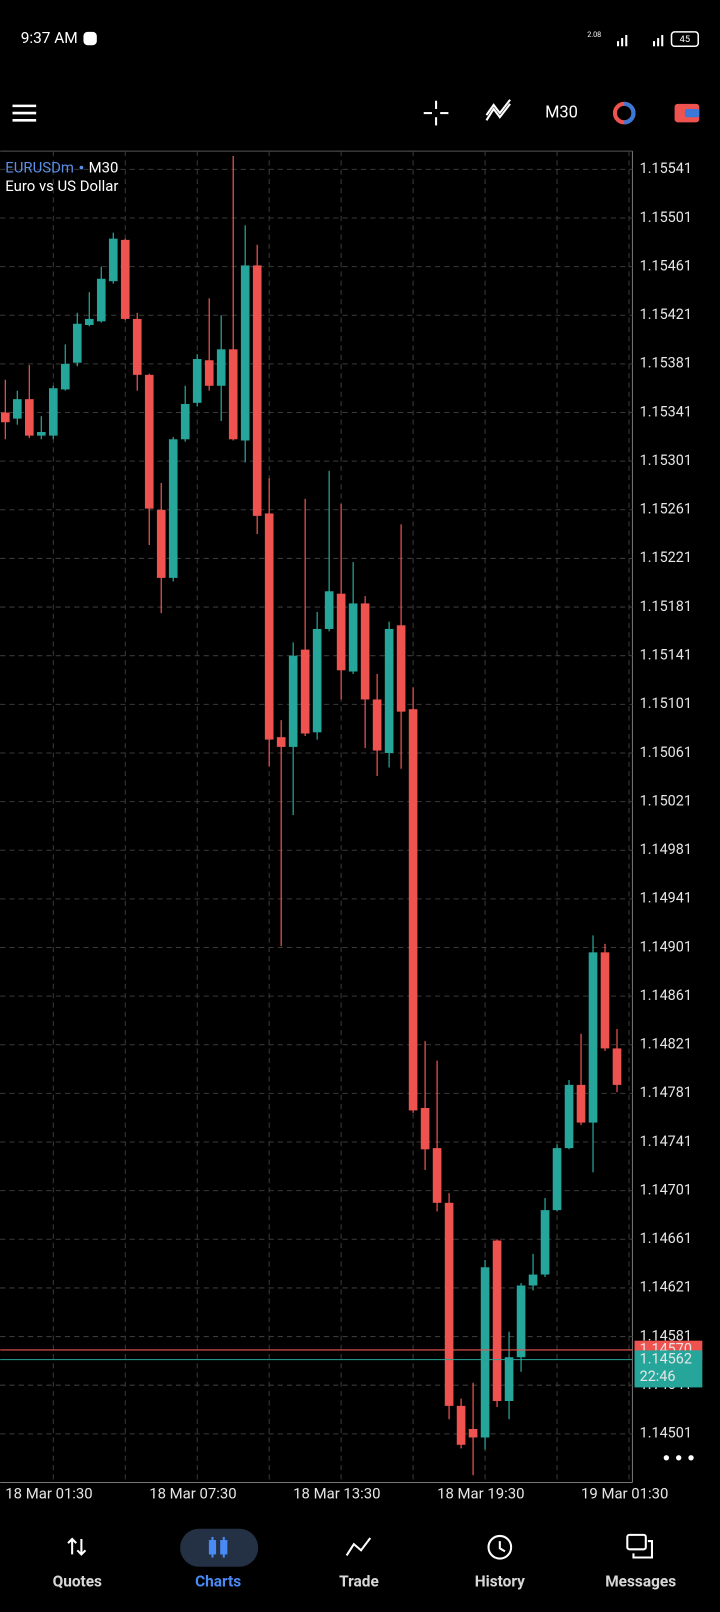 The image size is (720, 1612). What do you see at coordinates (61, 186) in the screenshot?
I see `symbol-description: Euro vs US Dollar` at bounding box center [61, 186].